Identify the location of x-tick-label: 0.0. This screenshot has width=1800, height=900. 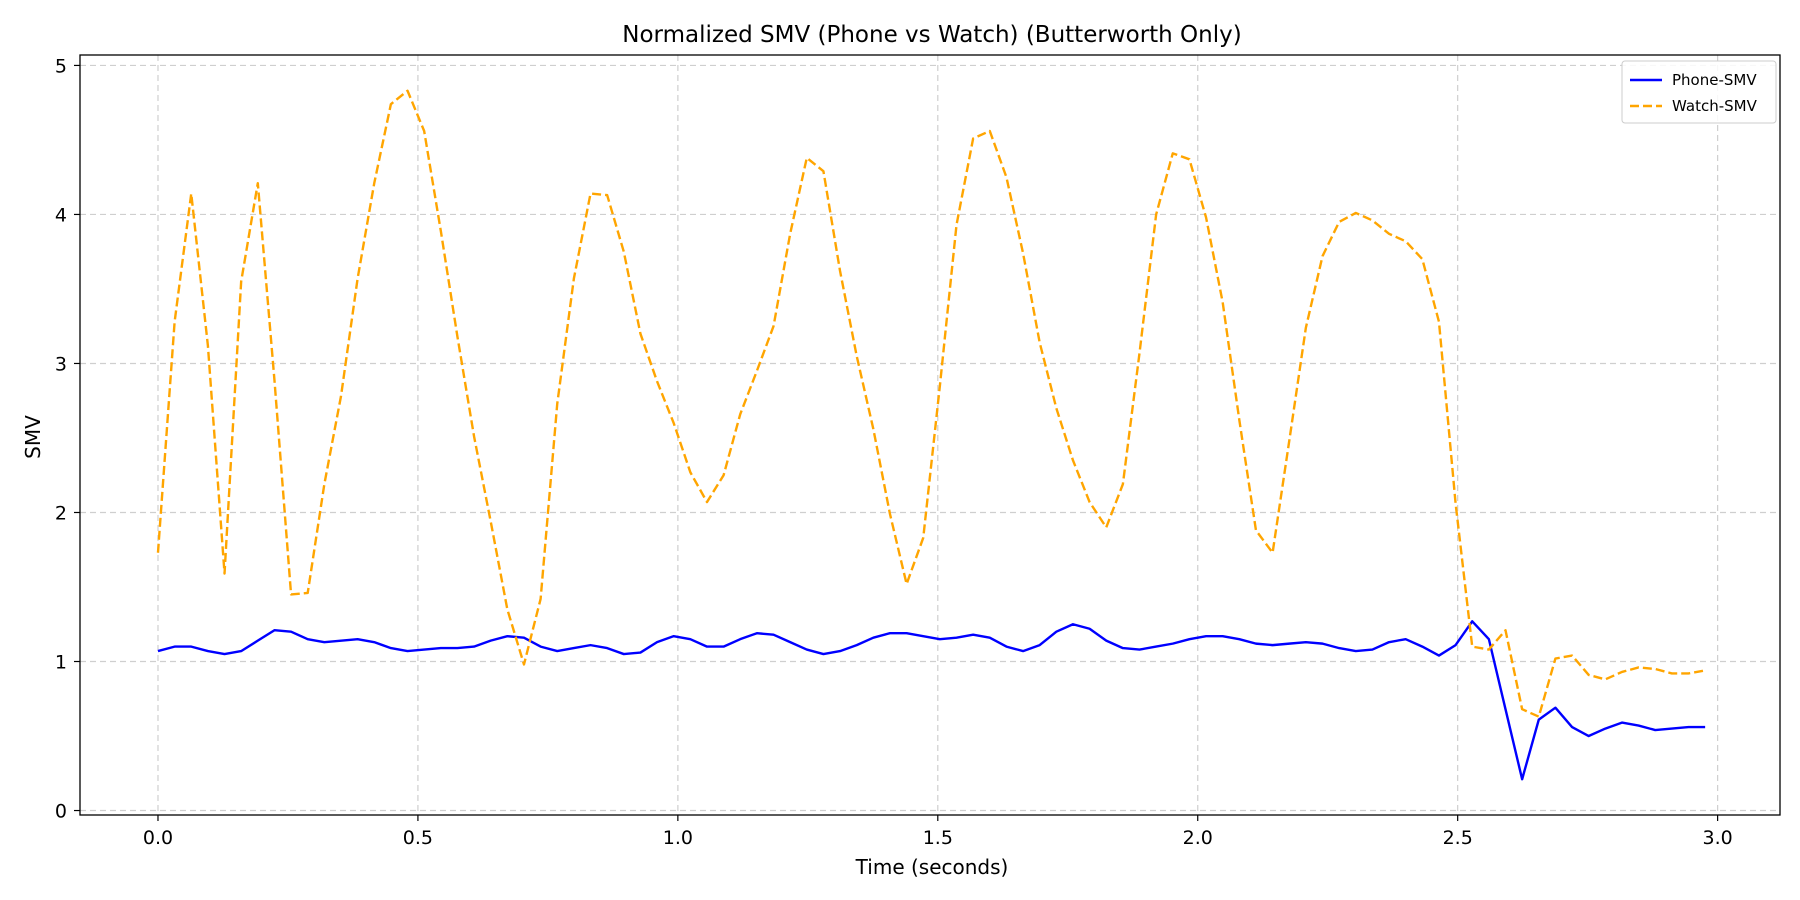
(158, 838).